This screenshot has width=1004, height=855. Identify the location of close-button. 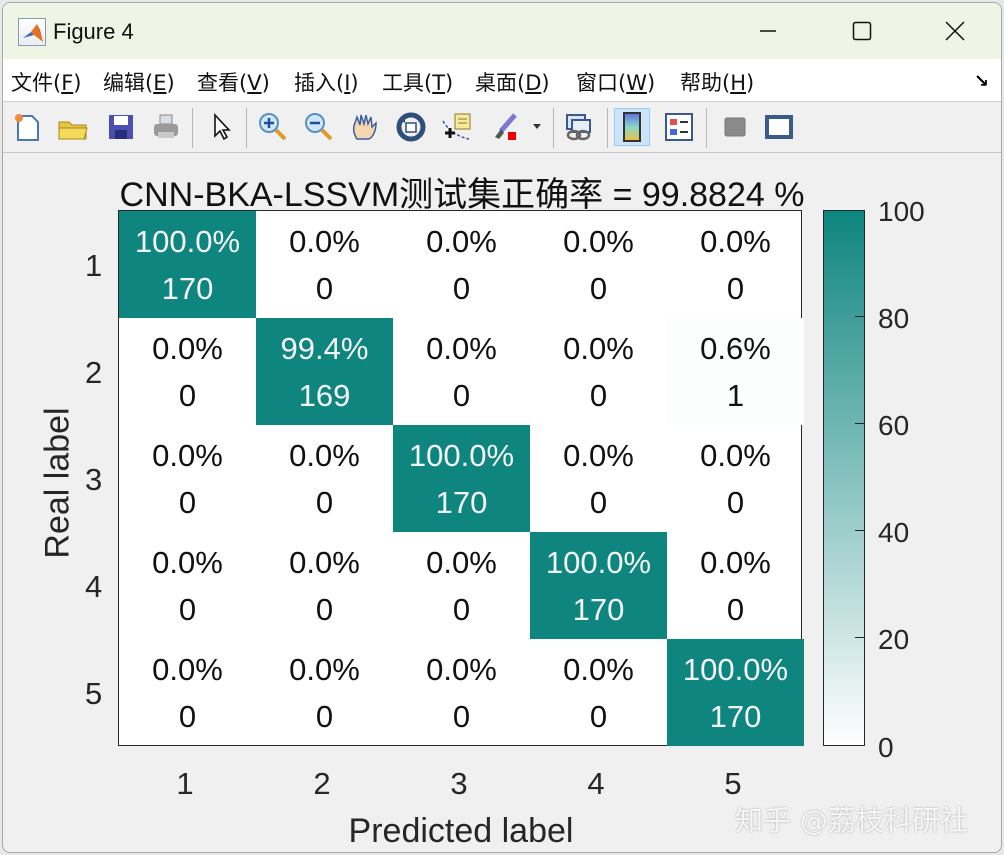
(955, 31).